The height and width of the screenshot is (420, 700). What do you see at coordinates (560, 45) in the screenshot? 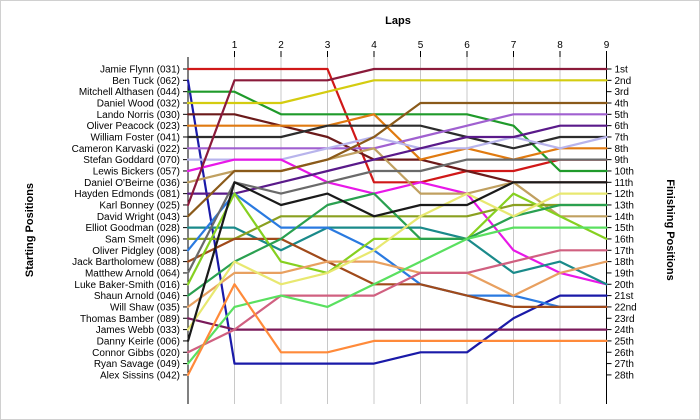
I see `x-tick-label: 8` at bounding box center [560, 45].